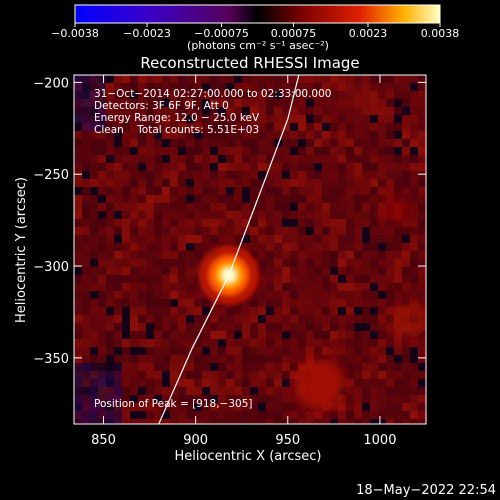 The width and height of the screenshot is (500, 500). I want to click on colorbar, so click(257, 14).